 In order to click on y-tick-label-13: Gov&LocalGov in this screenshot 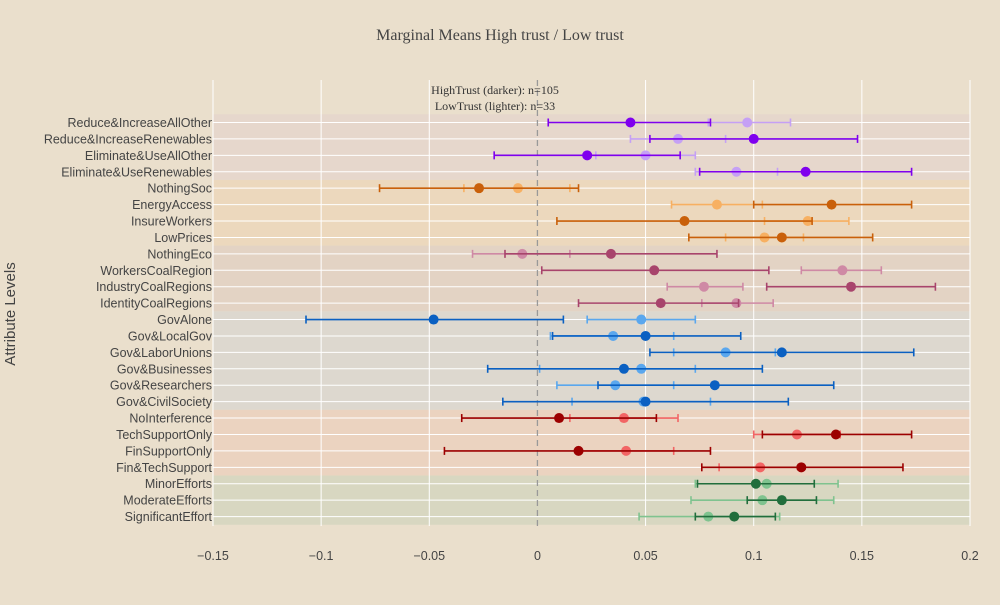, I will do `click(170, 336)`.